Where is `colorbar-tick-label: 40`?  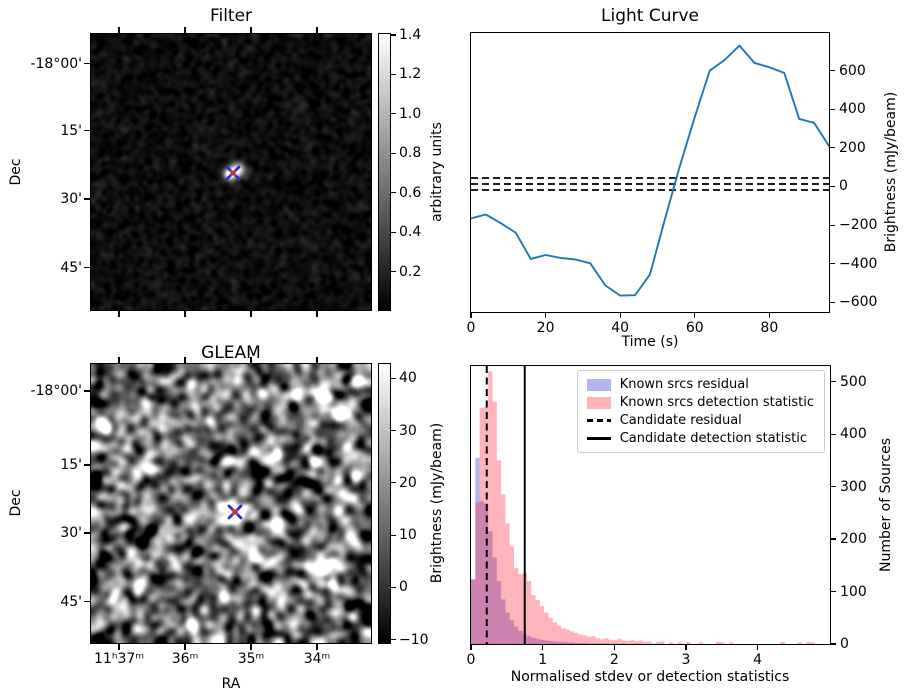 colorbar-tick-label: 40 is located at coordinates (408, 378).